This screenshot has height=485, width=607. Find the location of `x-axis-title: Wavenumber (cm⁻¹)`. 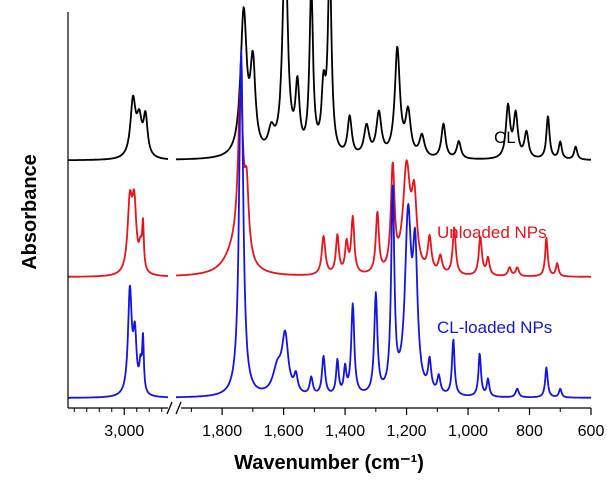

x-axis-title: Wavenumber (cm⁻¹) is located at coordinates (329, 463).